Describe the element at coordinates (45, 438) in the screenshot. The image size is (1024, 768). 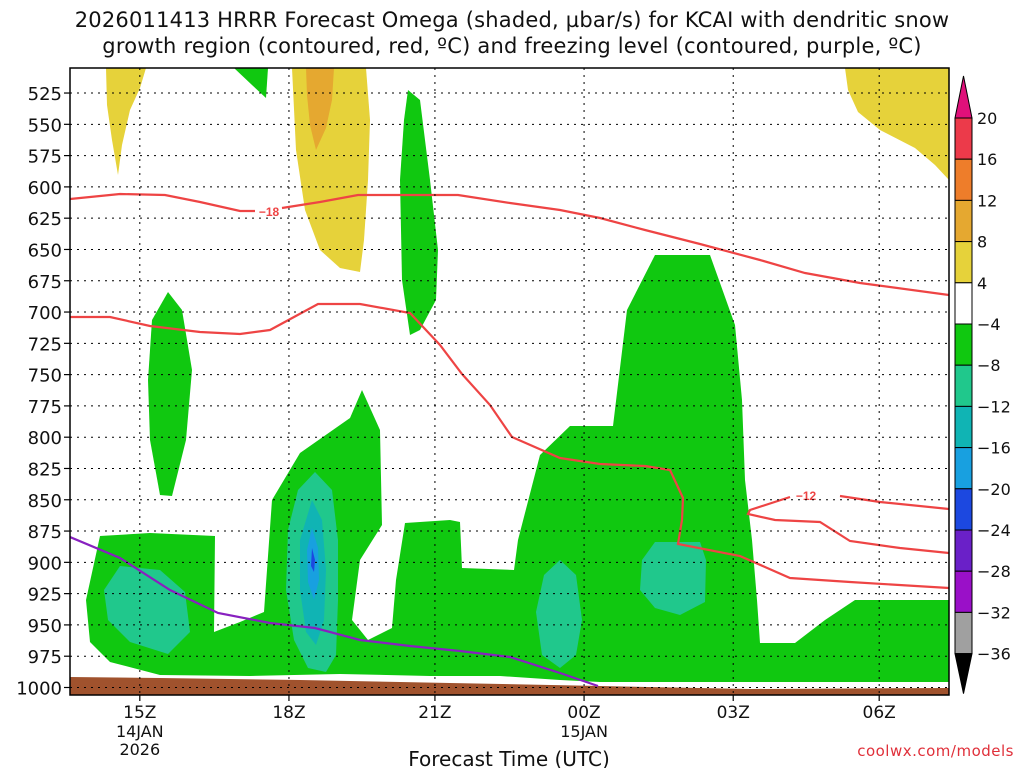
I see `y-tick-label-800: 800` at that location.